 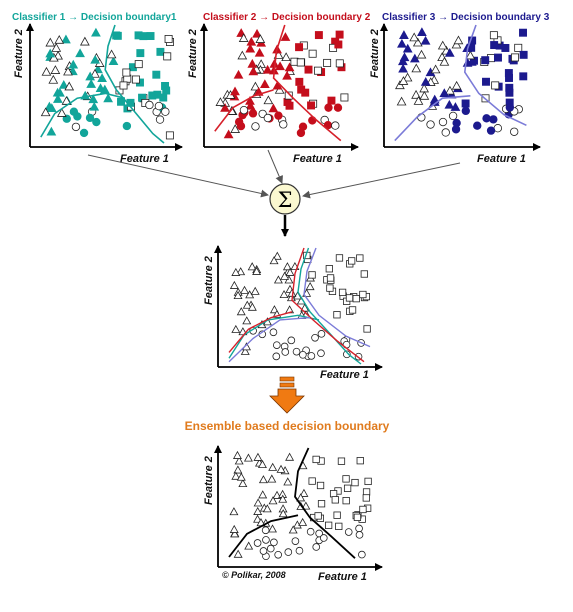 What do you see at coordinates (104, 87) in the screenshot?
I see `classifier-1-plot` at bounding box center [104, 87].